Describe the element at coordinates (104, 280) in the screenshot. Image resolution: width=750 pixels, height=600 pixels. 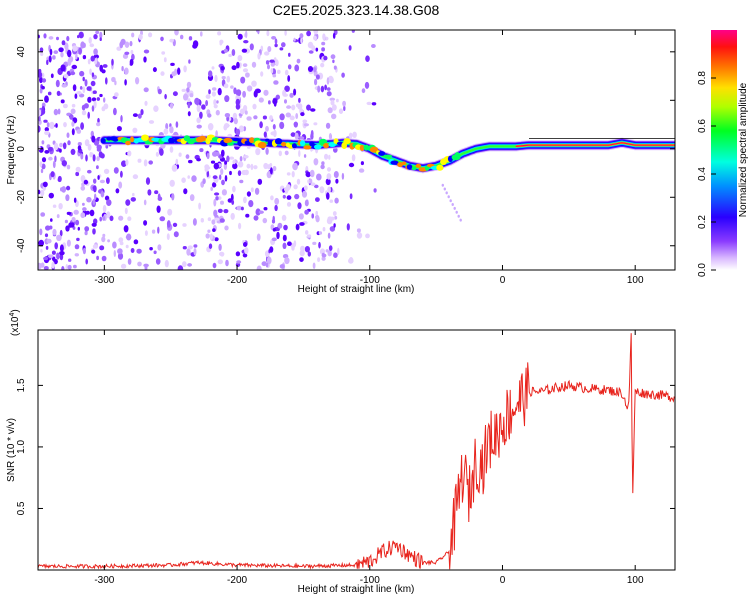
I see `x-tick-label: -300` at that location.